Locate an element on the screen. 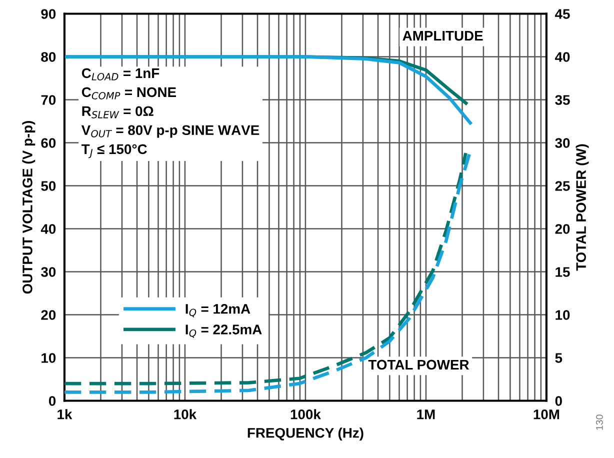  annotation: AMPLITUDE is located at coordinates (442, 35).